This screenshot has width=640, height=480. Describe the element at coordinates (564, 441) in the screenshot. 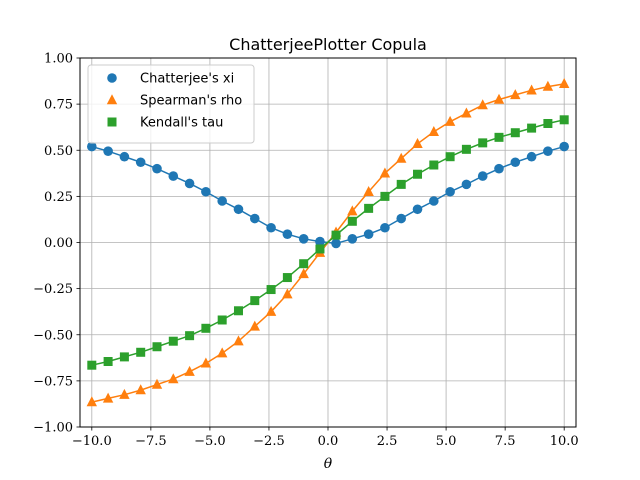

I see `x-tick-label: 10.0` at that location.